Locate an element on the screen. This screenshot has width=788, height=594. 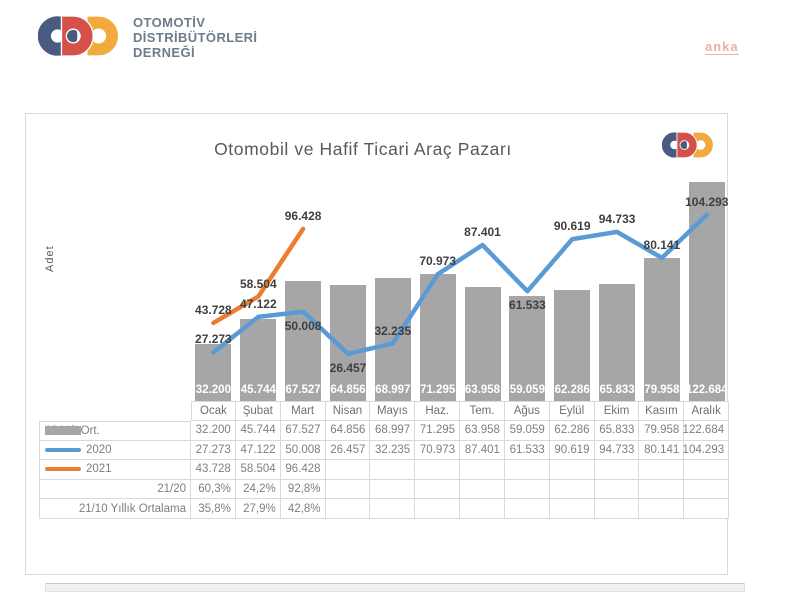
bar-value-label: 71.295 is located at coordinates (438, 390).